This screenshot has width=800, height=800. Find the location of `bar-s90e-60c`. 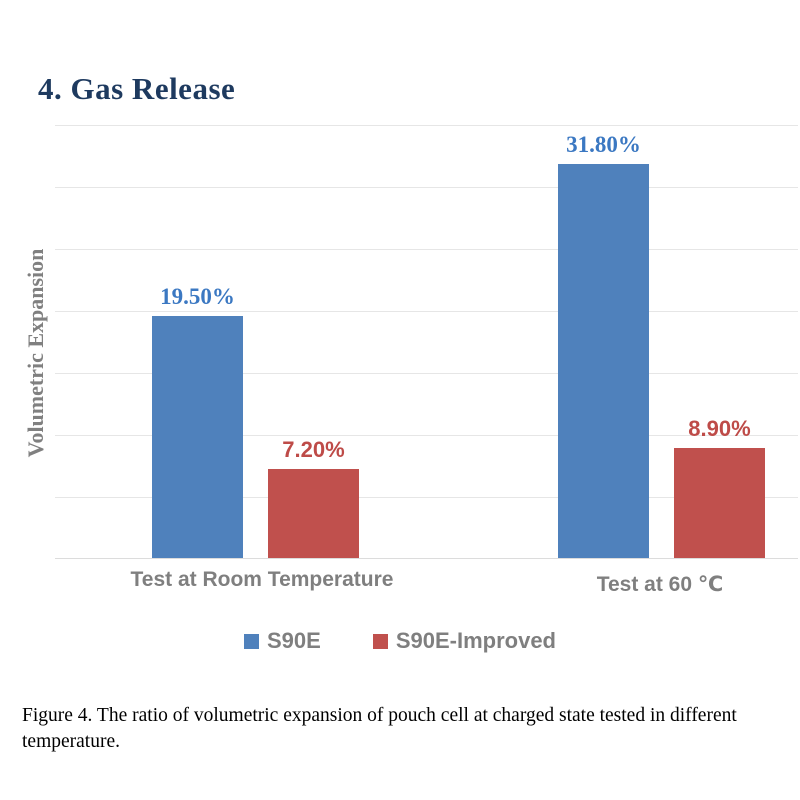

bar-s90e-60c is located at coordinates (603, 361).